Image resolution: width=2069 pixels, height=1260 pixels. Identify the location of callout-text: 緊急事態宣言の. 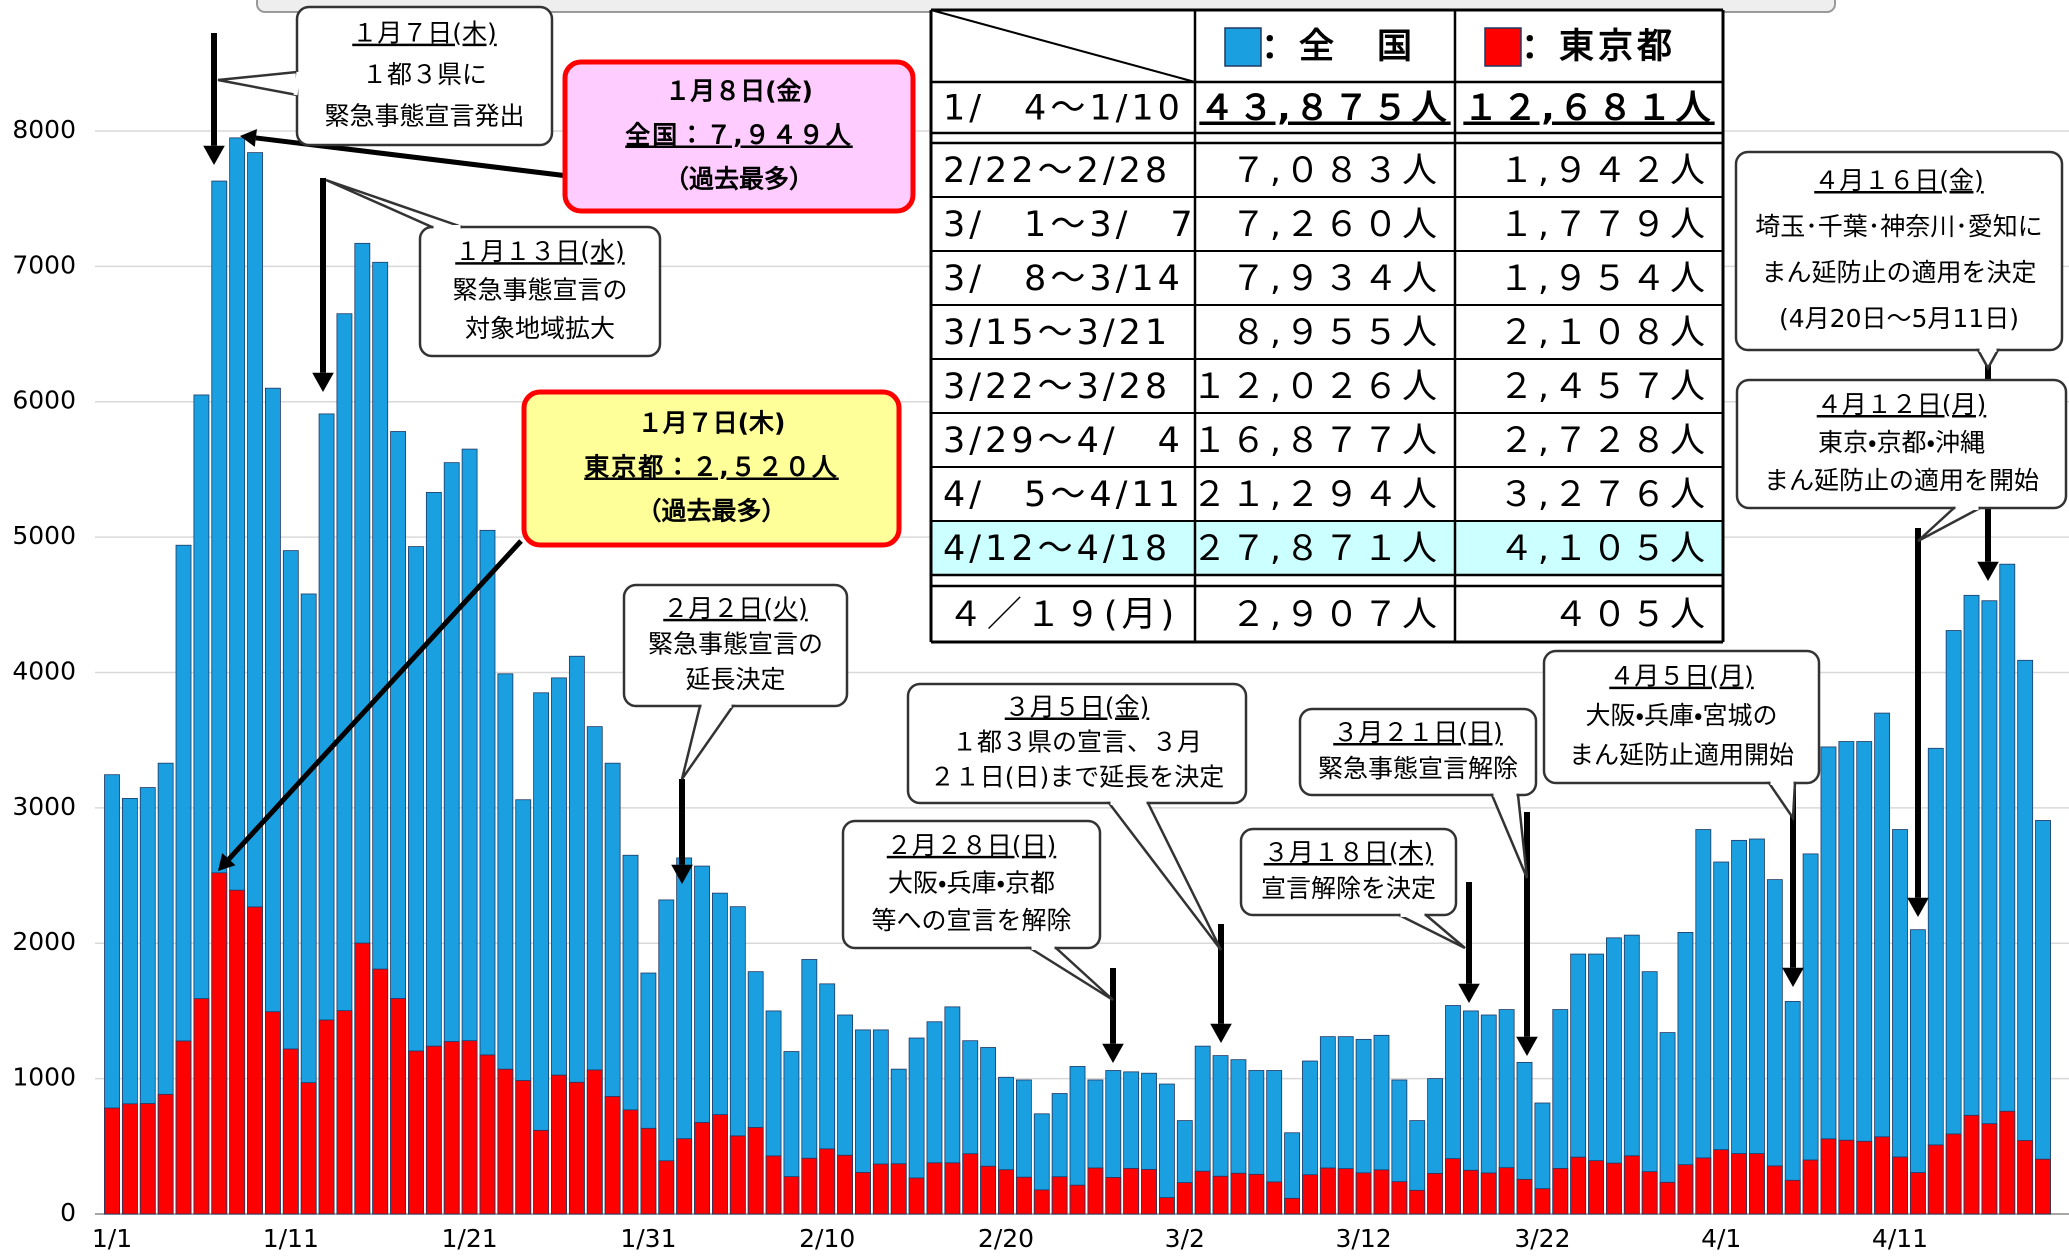
(735, 644).